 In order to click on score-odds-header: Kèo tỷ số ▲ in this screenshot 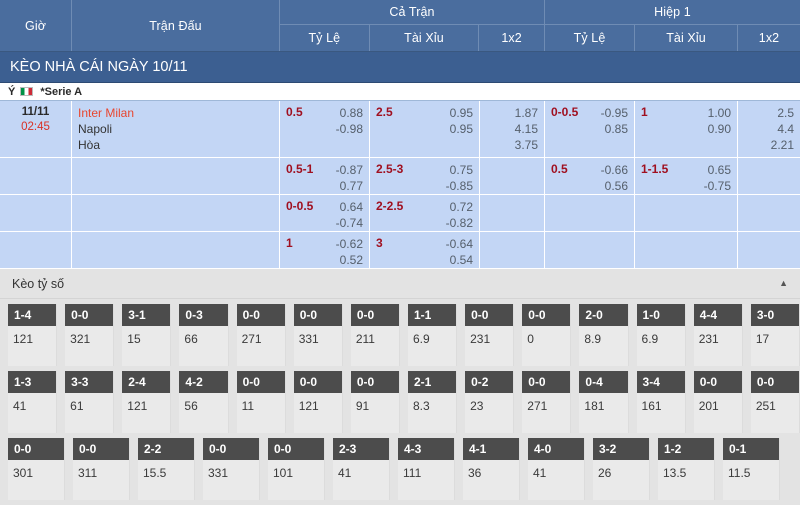, I will do `click(400, 284)`.